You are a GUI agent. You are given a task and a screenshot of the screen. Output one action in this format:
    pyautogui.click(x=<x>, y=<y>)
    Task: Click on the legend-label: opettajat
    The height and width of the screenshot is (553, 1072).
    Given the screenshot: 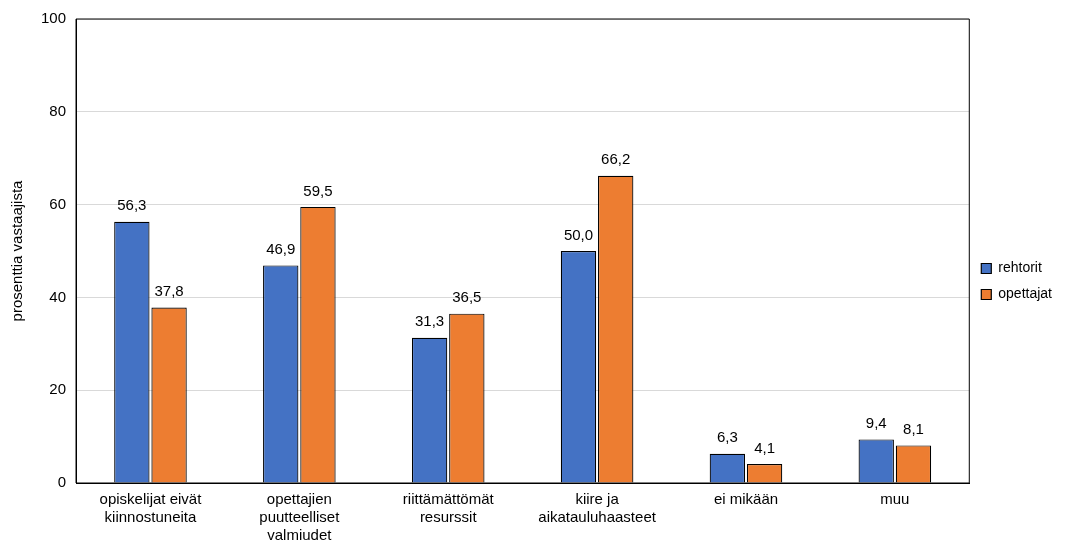 What is the action you would take?
    pyautogui.click(x=1025, y=293)
    